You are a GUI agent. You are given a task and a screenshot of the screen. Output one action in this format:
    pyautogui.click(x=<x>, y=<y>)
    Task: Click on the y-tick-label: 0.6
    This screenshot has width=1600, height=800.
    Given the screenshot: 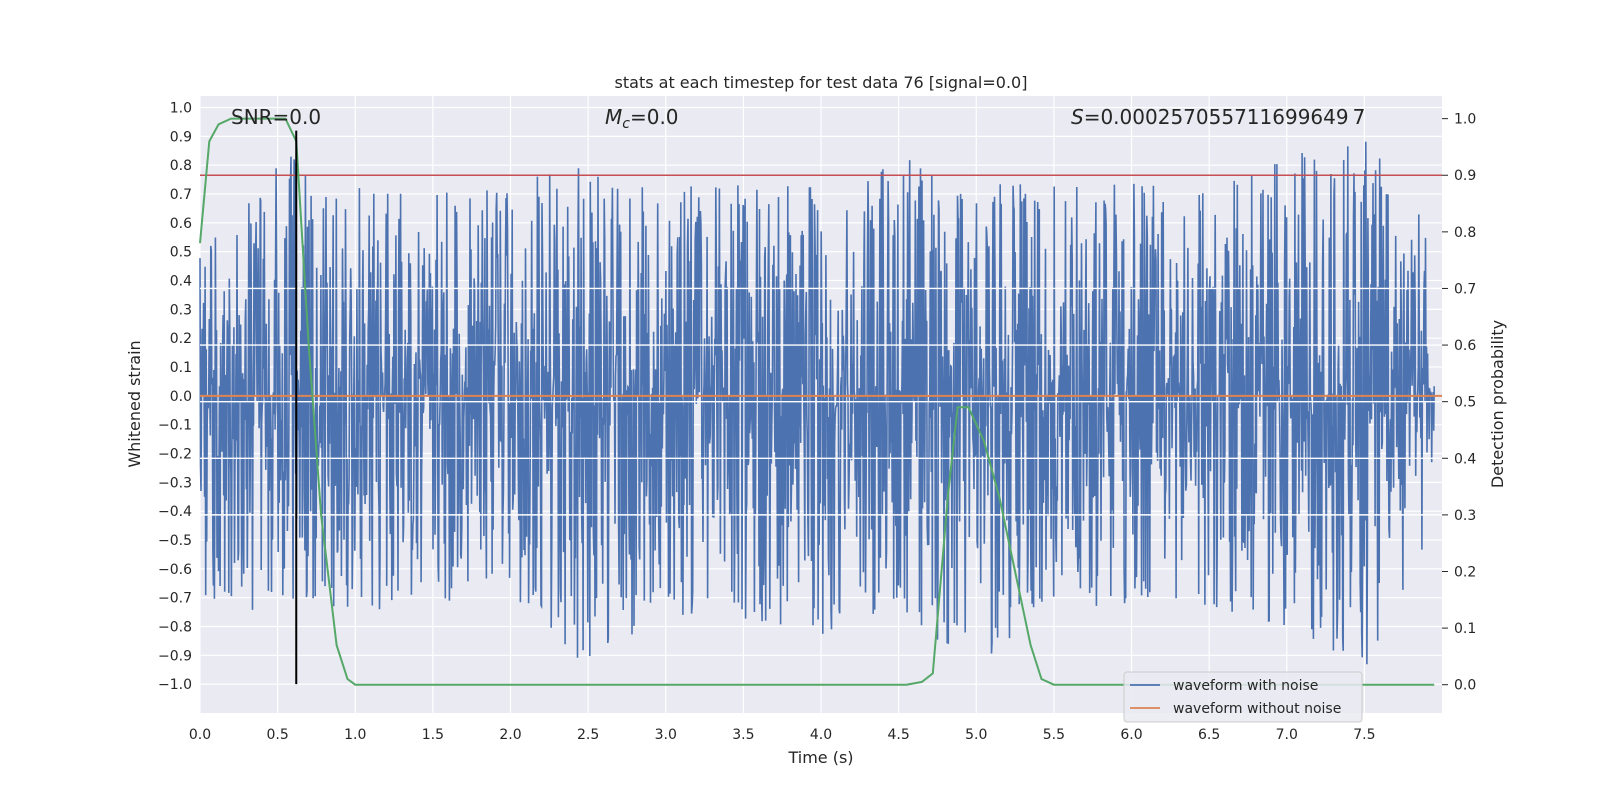 What is the action you would take?
    pyautogui.click(x=181, y=224)
    